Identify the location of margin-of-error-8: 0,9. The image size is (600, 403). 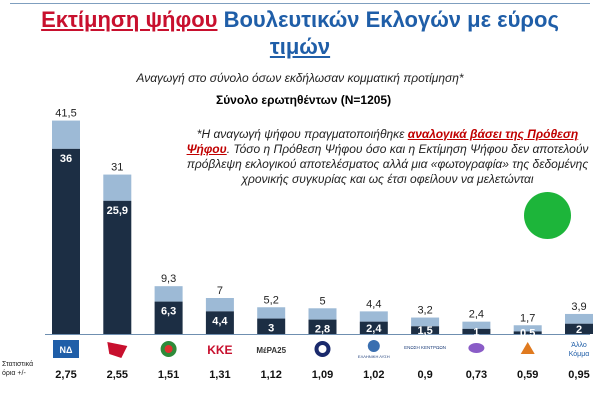
(424, 375).